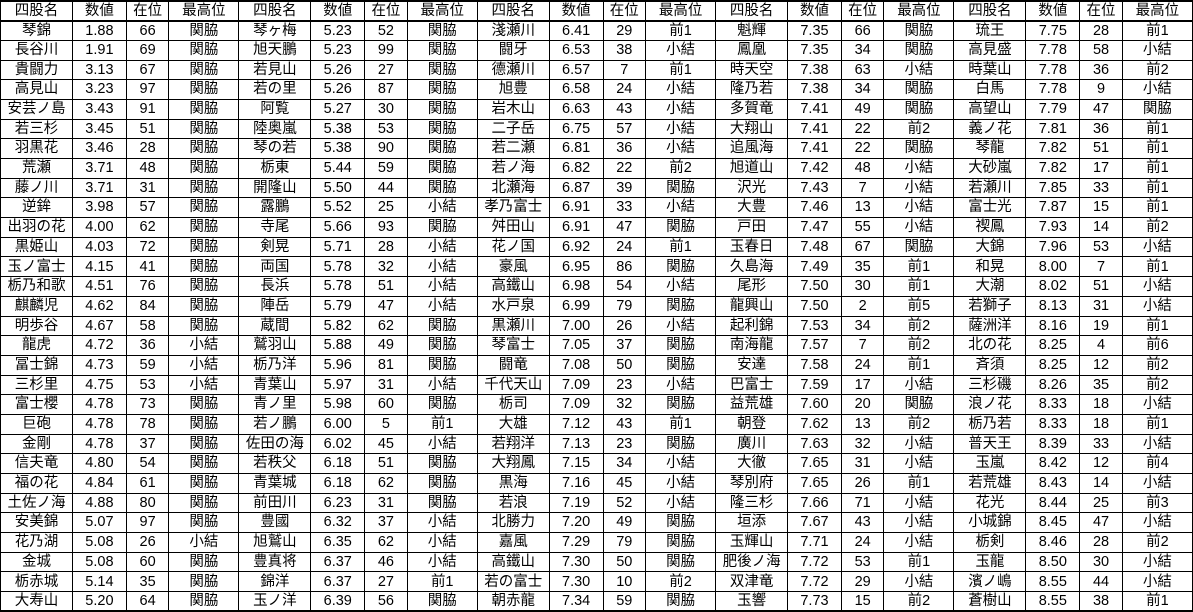 Image resolution: width=1193 pixels, height=612 pixels. I want to click on cell-value: 5.98, so click(338, 404).